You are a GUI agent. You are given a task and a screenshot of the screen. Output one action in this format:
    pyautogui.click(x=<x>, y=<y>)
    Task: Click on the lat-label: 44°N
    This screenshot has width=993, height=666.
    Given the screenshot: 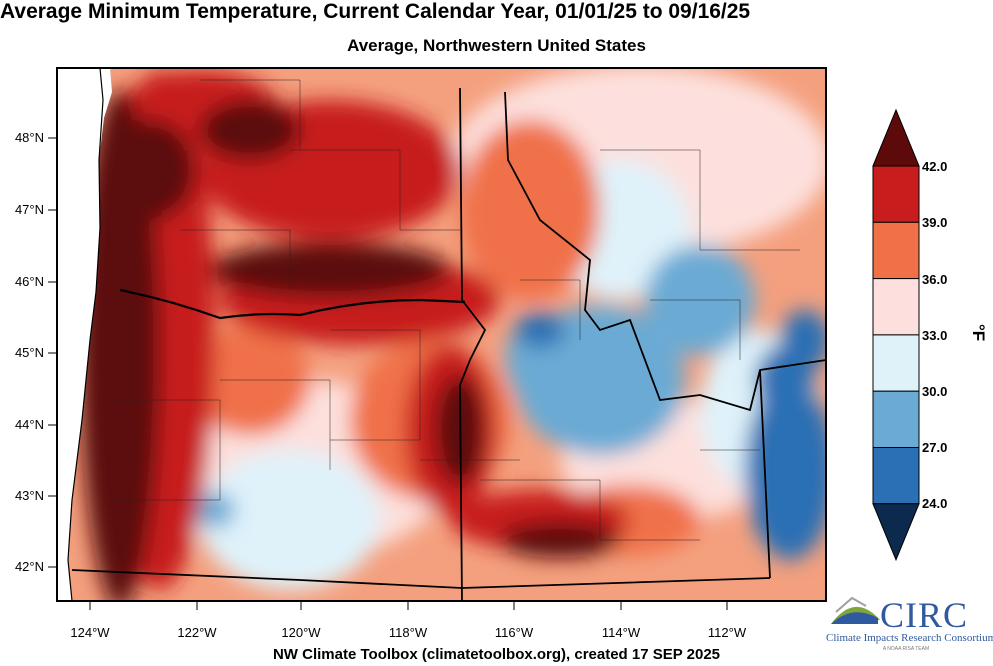 What is the action you would take?
    pyautogui.click(x=29, y=424)
    